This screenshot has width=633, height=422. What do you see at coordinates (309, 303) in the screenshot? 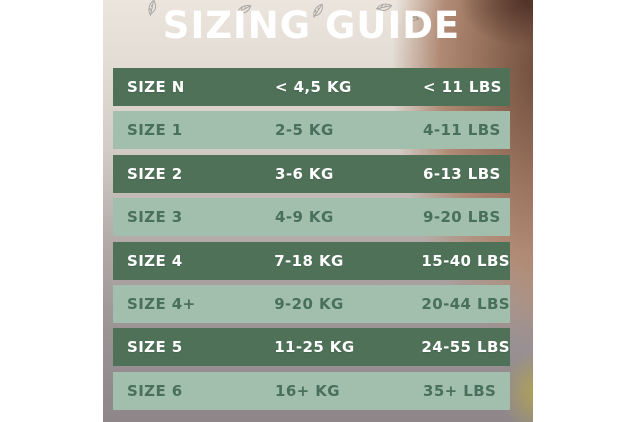
I see `kg-cell: 9-20 KG` at bounding box center [309, 303].